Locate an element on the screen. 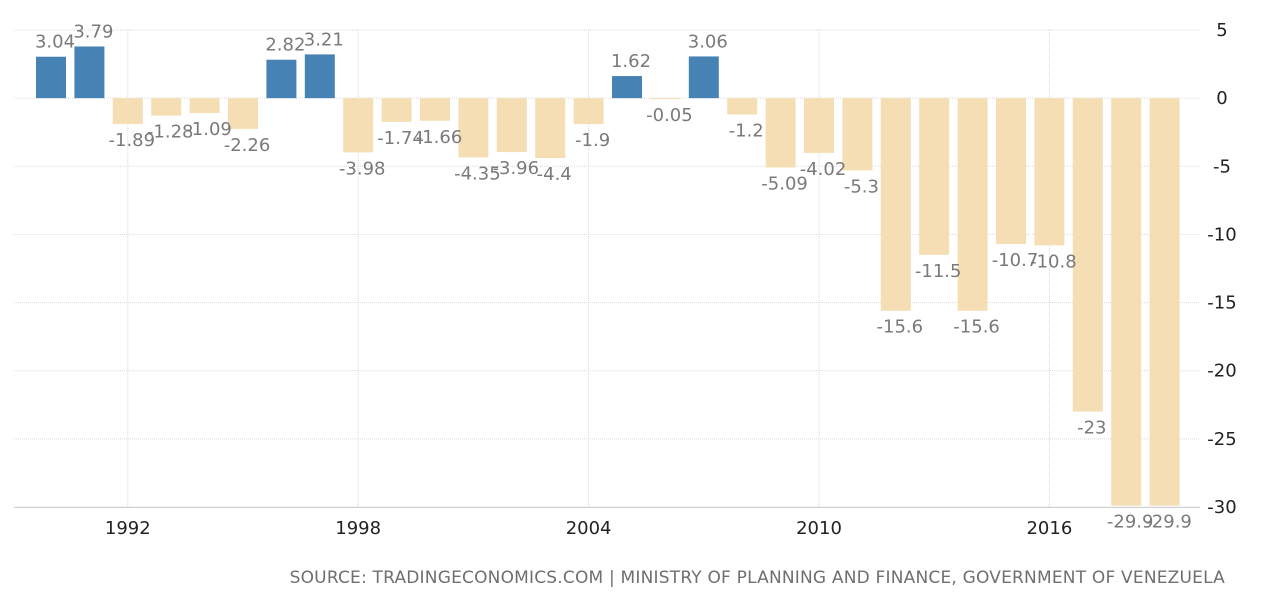 This screenshot has height=601, width=1273. x-tick-label: 1992 is located at coordinates (128, 528).